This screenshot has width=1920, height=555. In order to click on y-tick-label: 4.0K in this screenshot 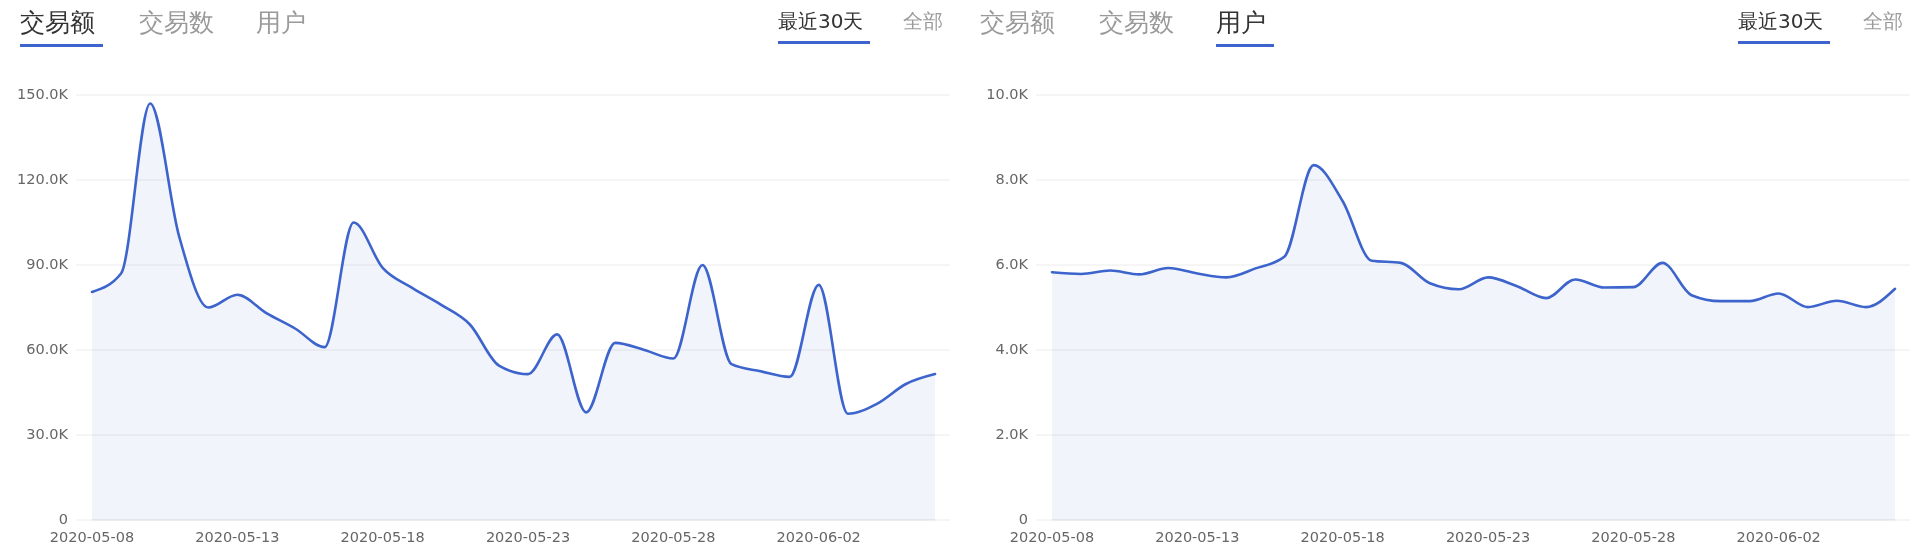, I will do `click(1012, 349)`.